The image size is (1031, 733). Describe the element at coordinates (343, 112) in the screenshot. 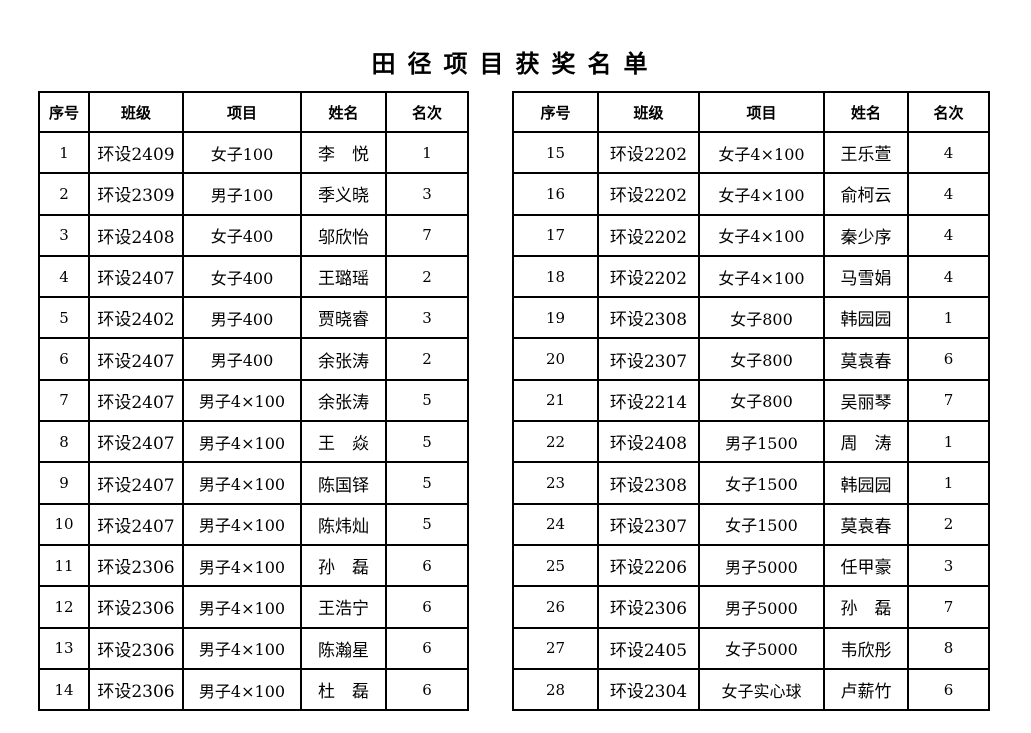

I see `header-name: 姓名` at that location.